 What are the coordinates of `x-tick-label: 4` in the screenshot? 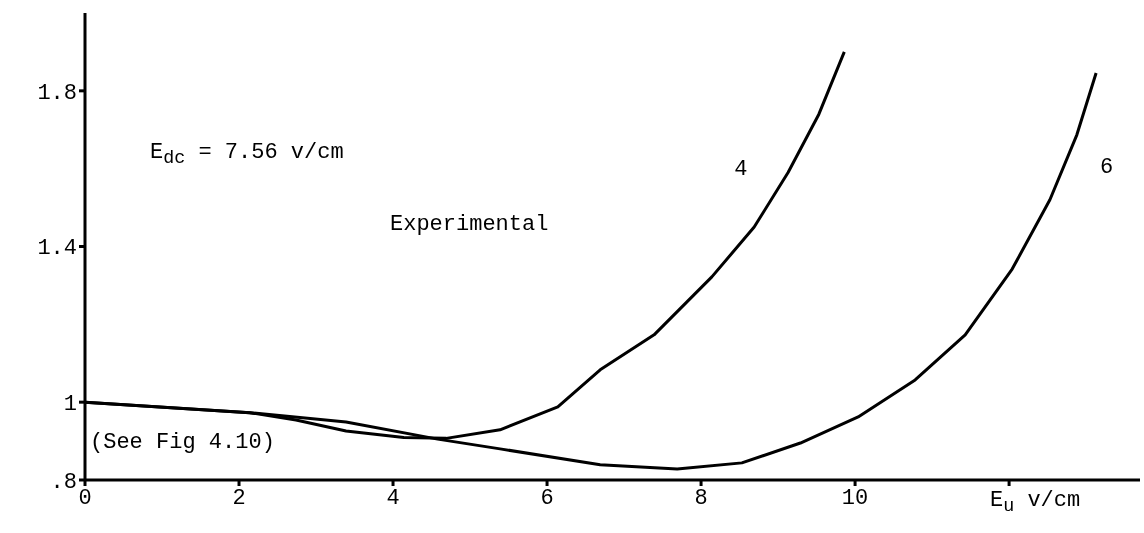 It's located at (393, 498).